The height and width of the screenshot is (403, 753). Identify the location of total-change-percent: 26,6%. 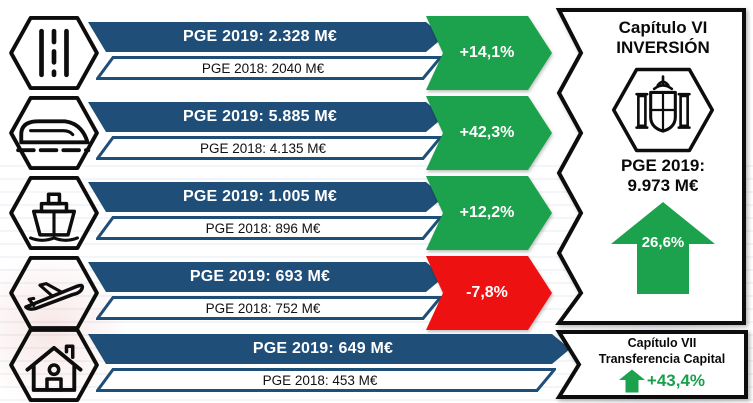
(663, 242).